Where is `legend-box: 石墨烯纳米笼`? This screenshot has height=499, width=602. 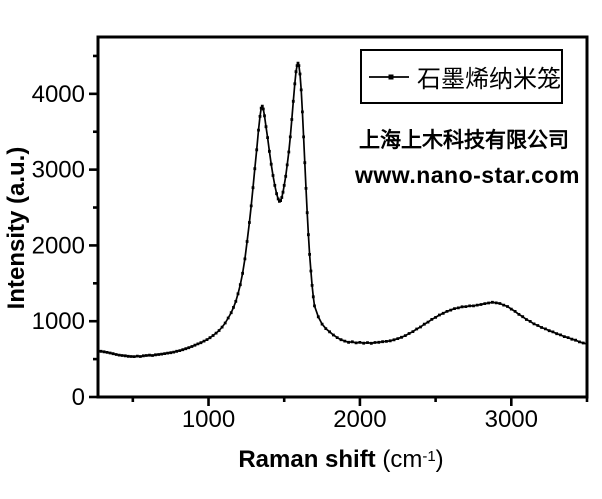
legend-box: 石墨烯纳米笼 is located at coordinates (461, 76).